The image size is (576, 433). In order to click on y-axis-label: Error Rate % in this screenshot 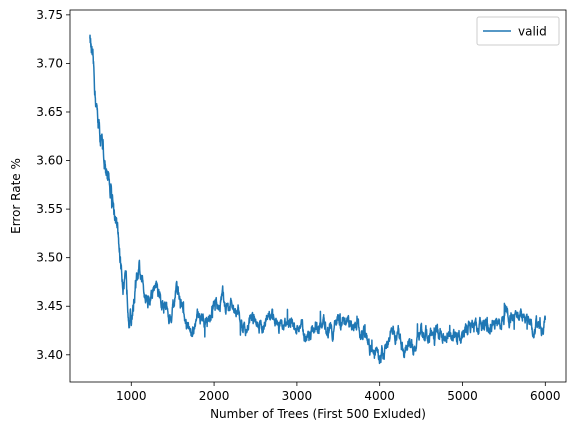, I will do `click(16, 196)`.